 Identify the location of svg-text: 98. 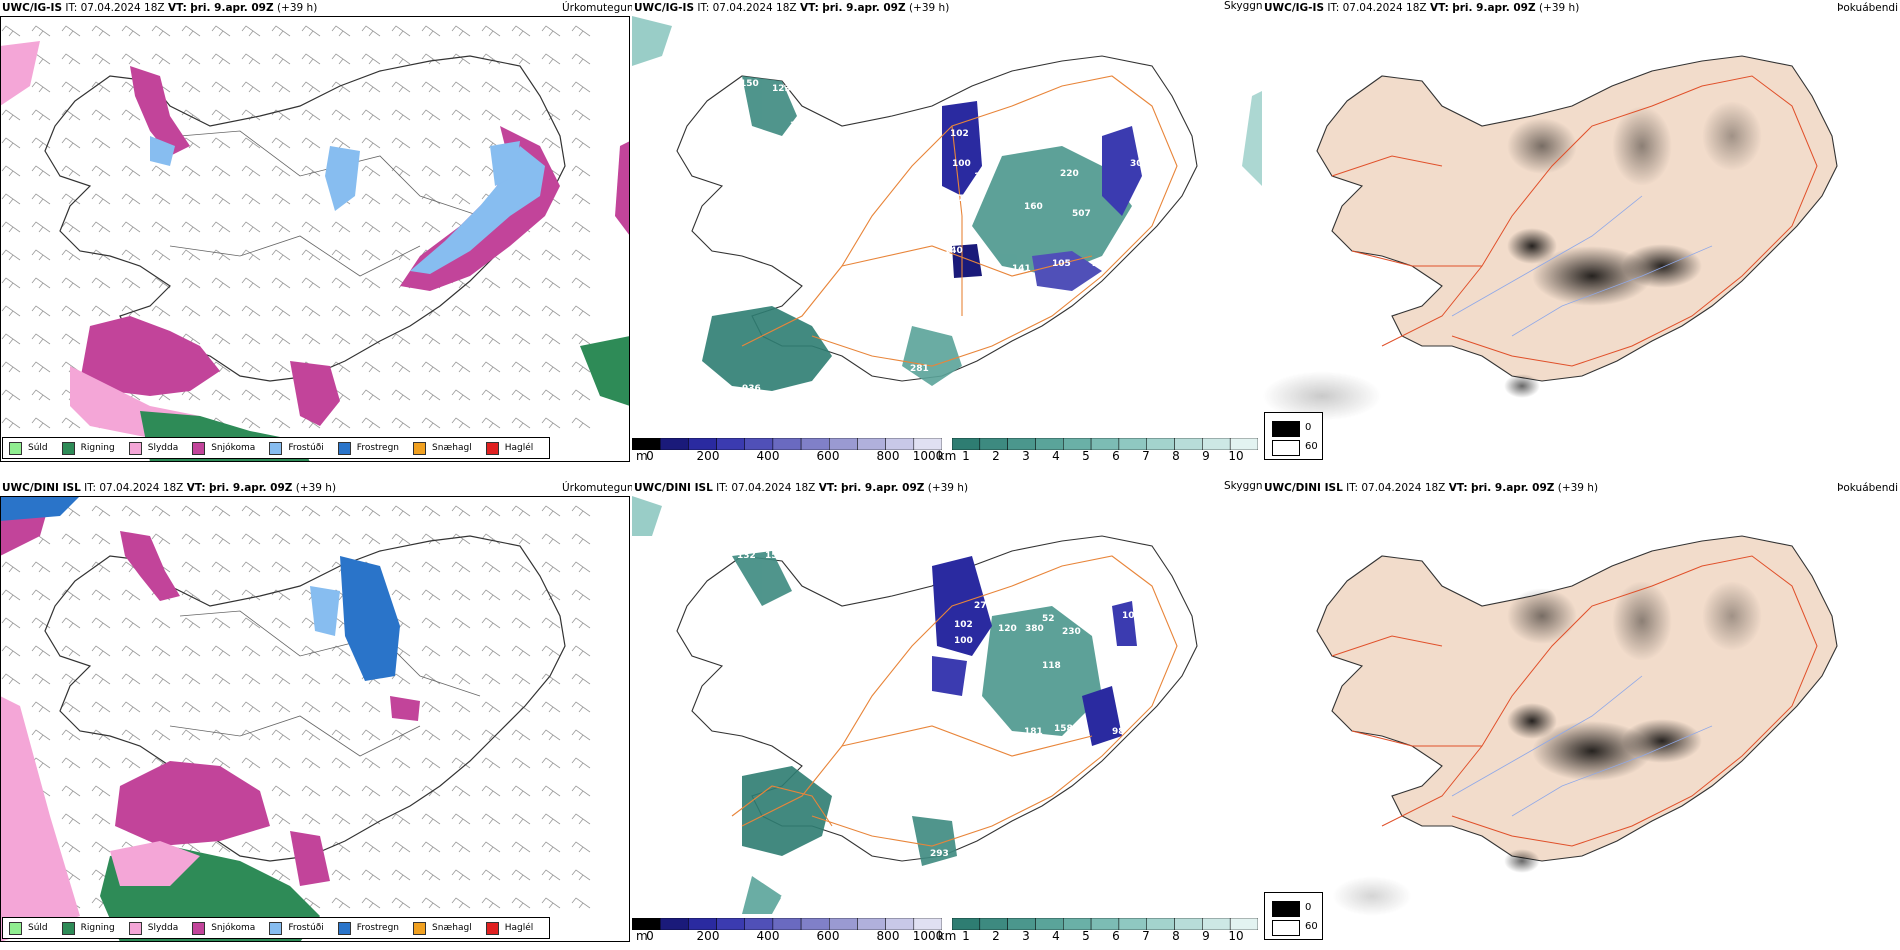
(1118, 732).